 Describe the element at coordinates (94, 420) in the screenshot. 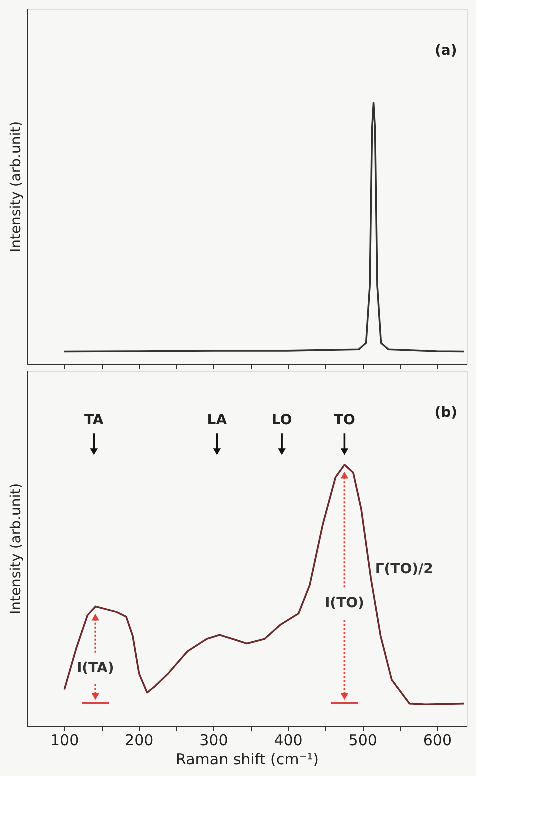

I see `text: TA` at that location.